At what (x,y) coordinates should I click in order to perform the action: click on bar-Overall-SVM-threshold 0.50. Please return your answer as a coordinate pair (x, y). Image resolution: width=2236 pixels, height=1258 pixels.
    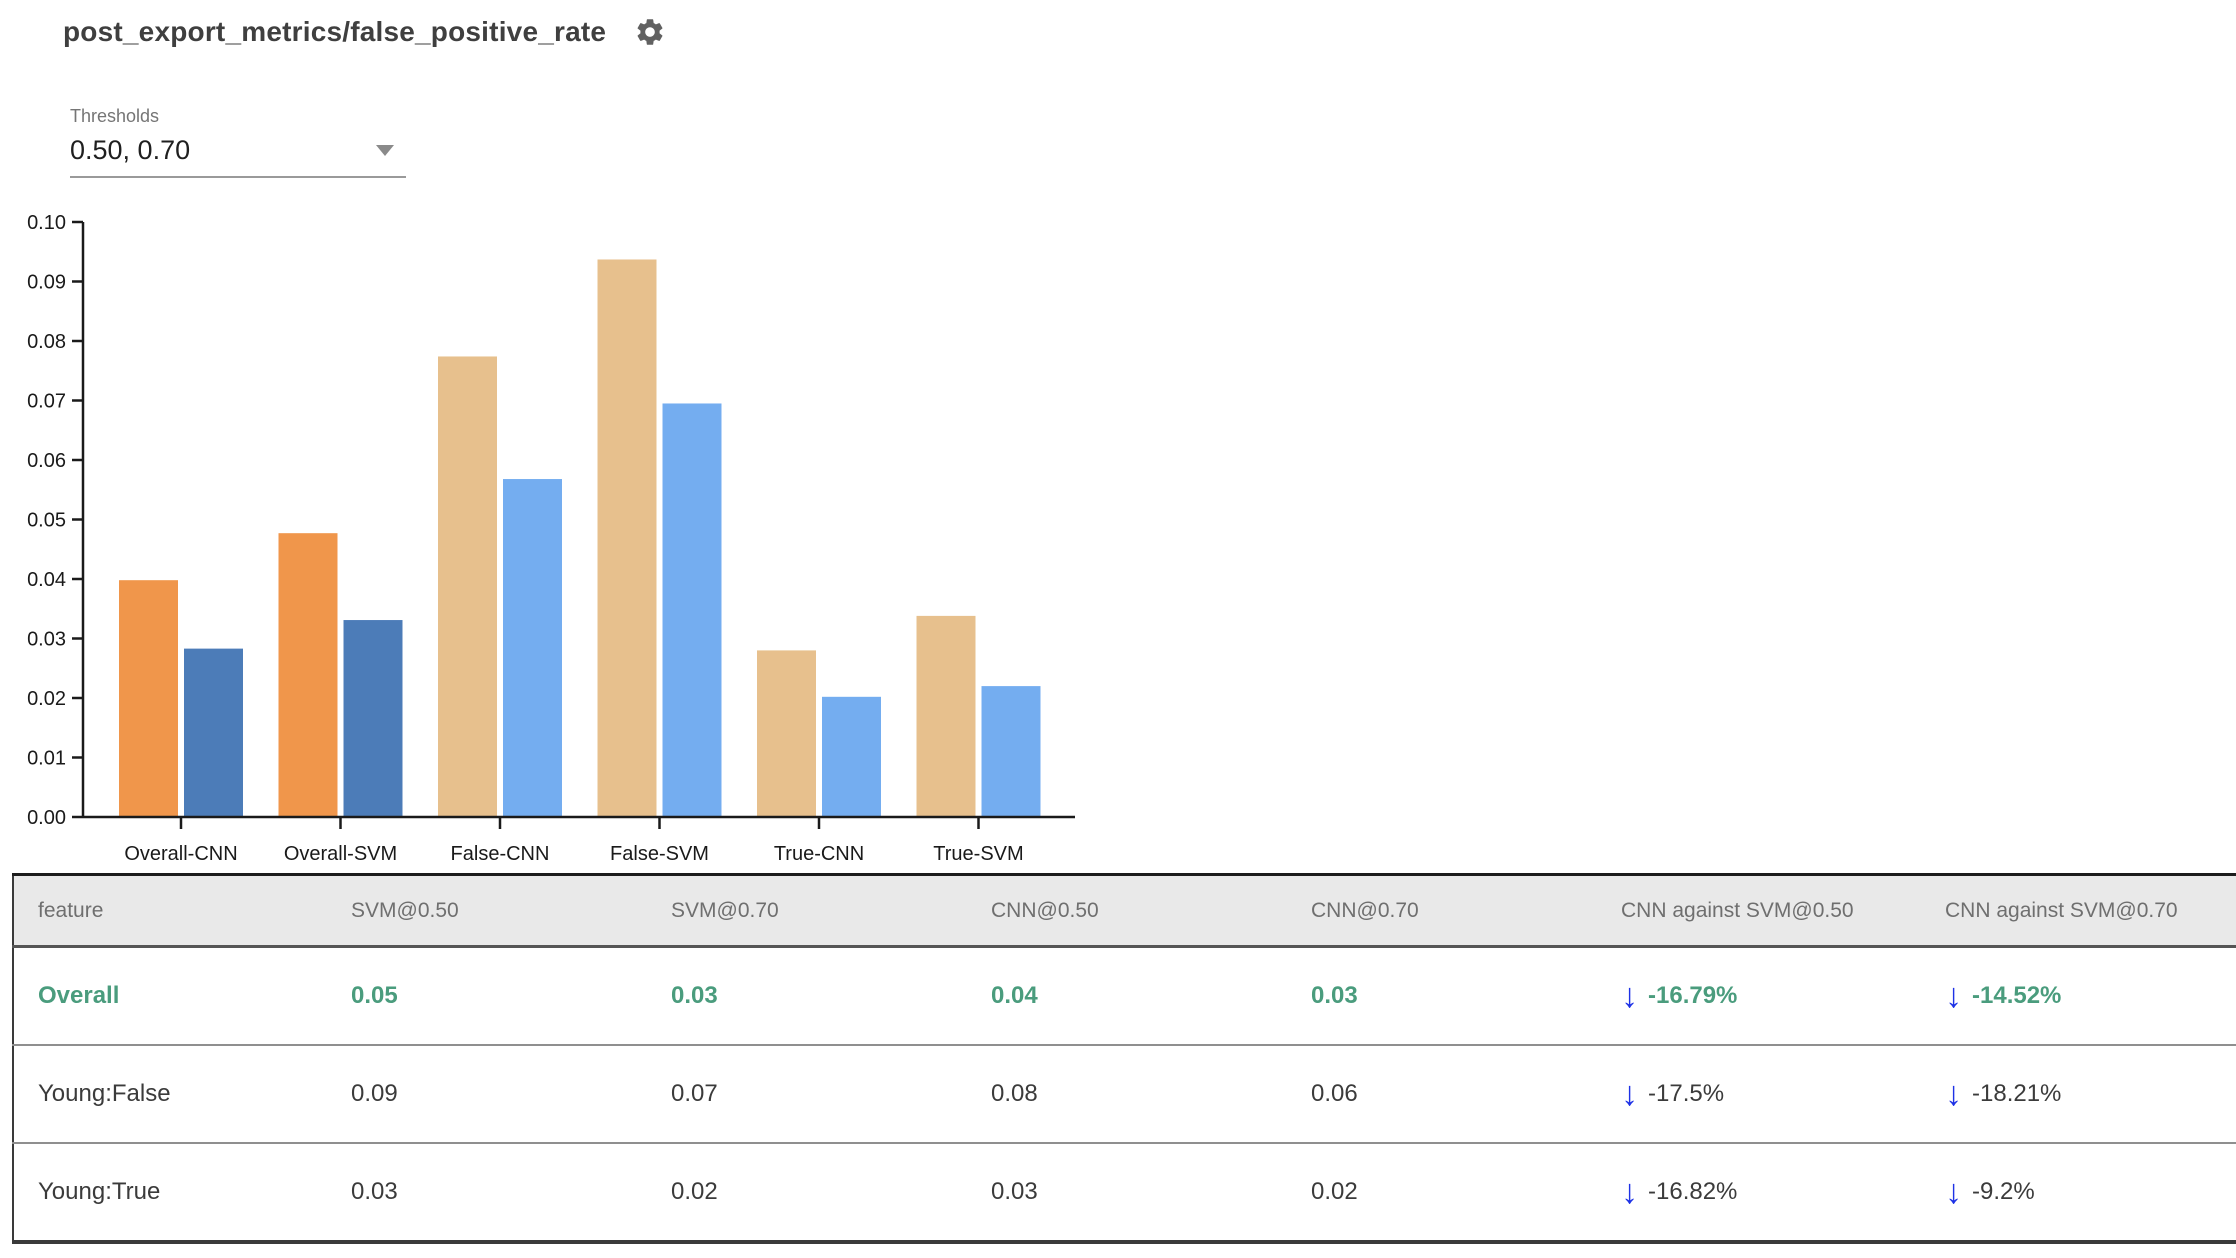
    Looking at the image, I should click on (308, 675).